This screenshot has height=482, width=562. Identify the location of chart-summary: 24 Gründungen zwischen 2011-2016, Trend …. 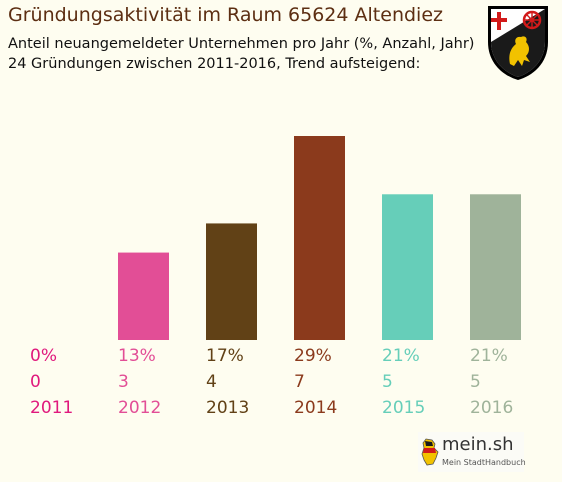
(214, 64).